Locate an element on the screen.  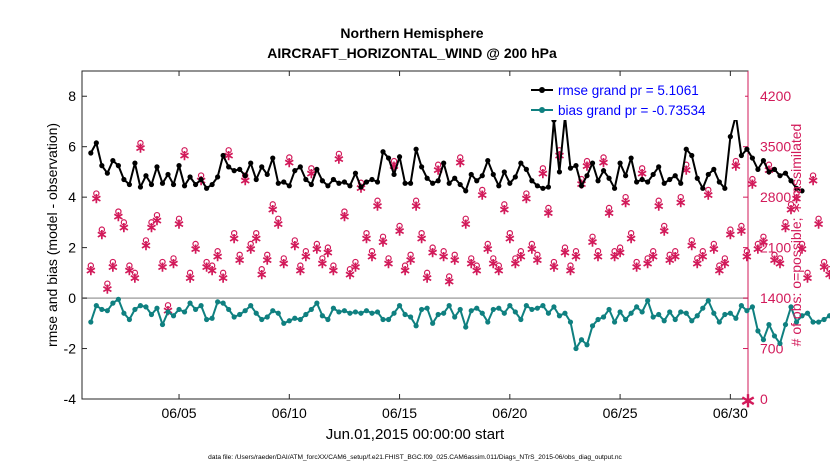
y-right-tick-label: 1400 is located at coordinates (775, 298).